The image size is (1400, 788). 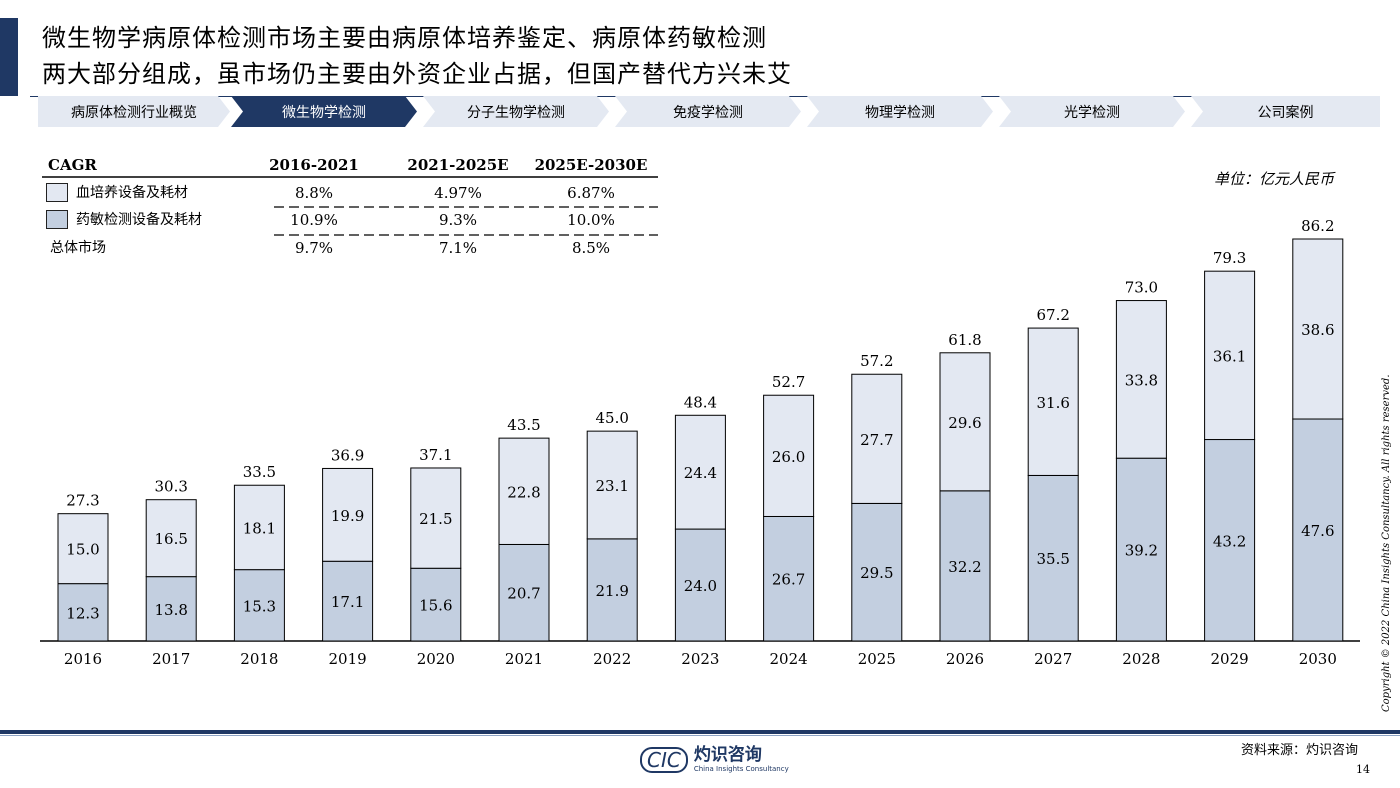 I want to click on data-label-ast: 32.2, so click(x=964, y=567).